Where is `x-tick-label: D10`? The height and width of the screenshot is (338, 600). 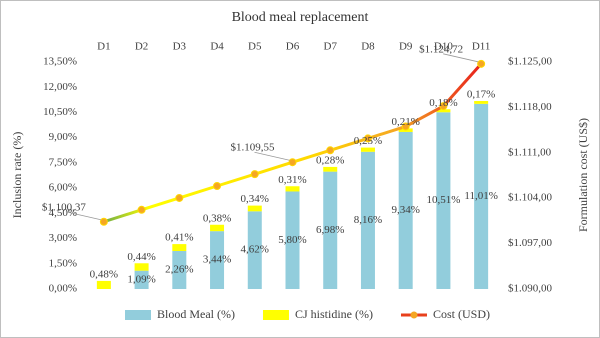 x-tick-label: D10 is located at coordinates (443, 47).